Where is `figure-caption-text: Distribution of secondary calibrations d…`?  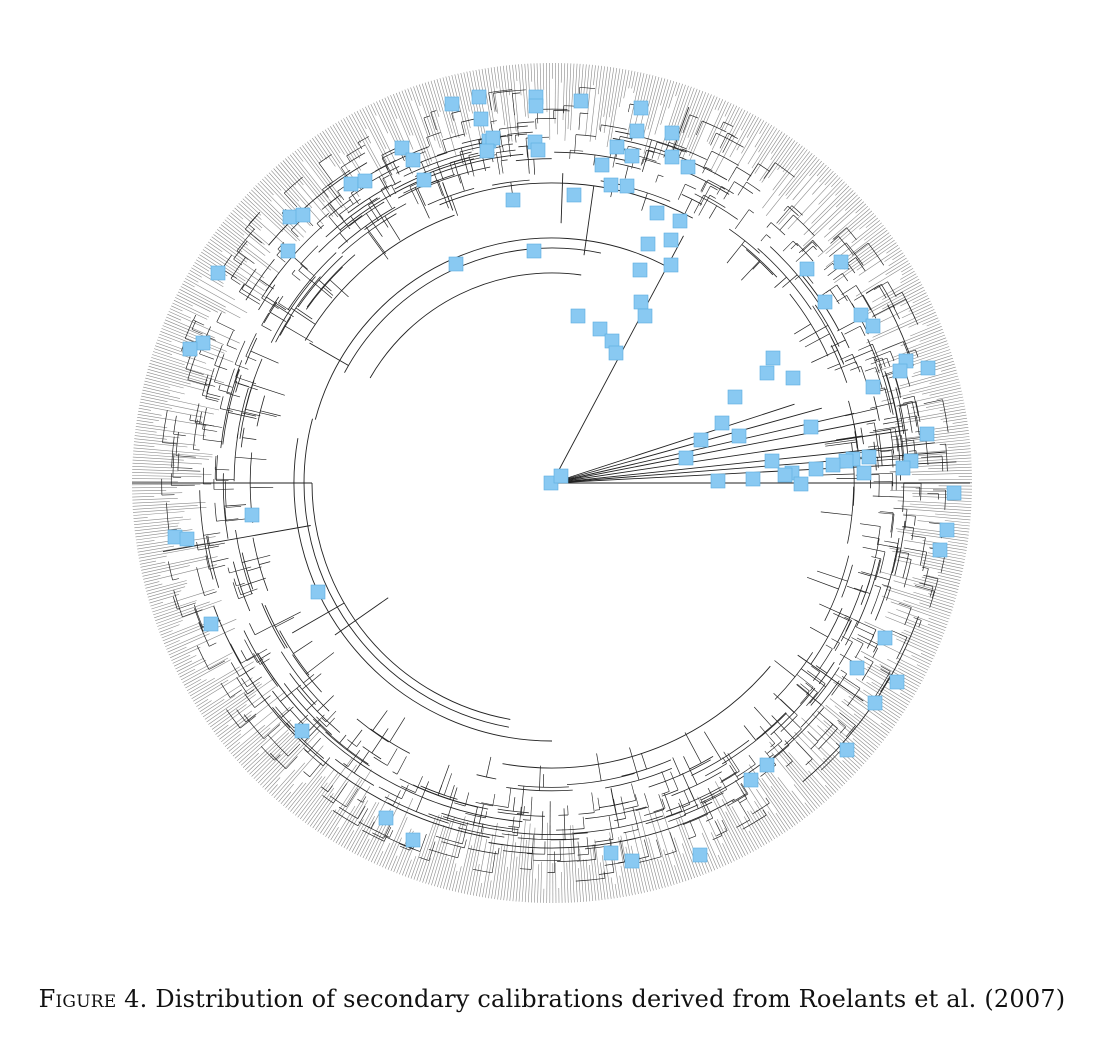 figure-caption-text: Distribution of secondary calibrations d… is located at coordinates (610, 999).